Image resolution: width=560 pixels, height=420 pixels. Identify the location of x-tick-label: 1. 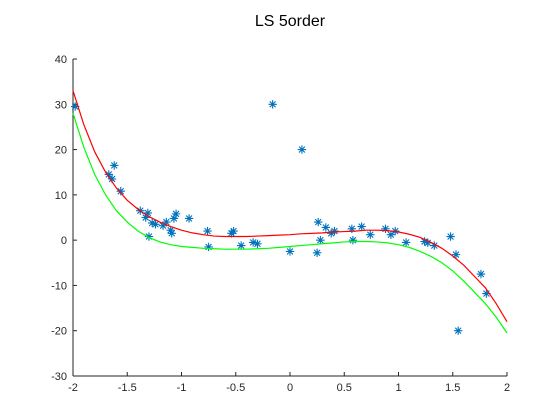
(398, 388).